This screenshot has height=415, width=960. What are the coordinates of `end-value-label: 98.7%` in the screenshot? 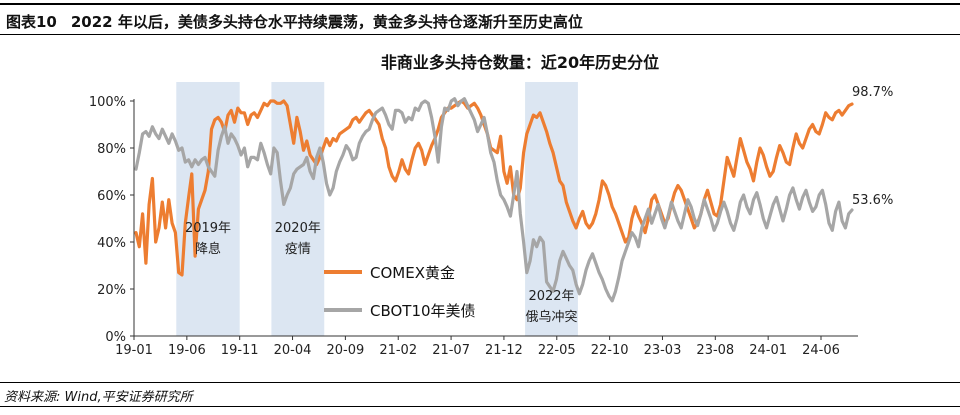 It's located at (872, 92).